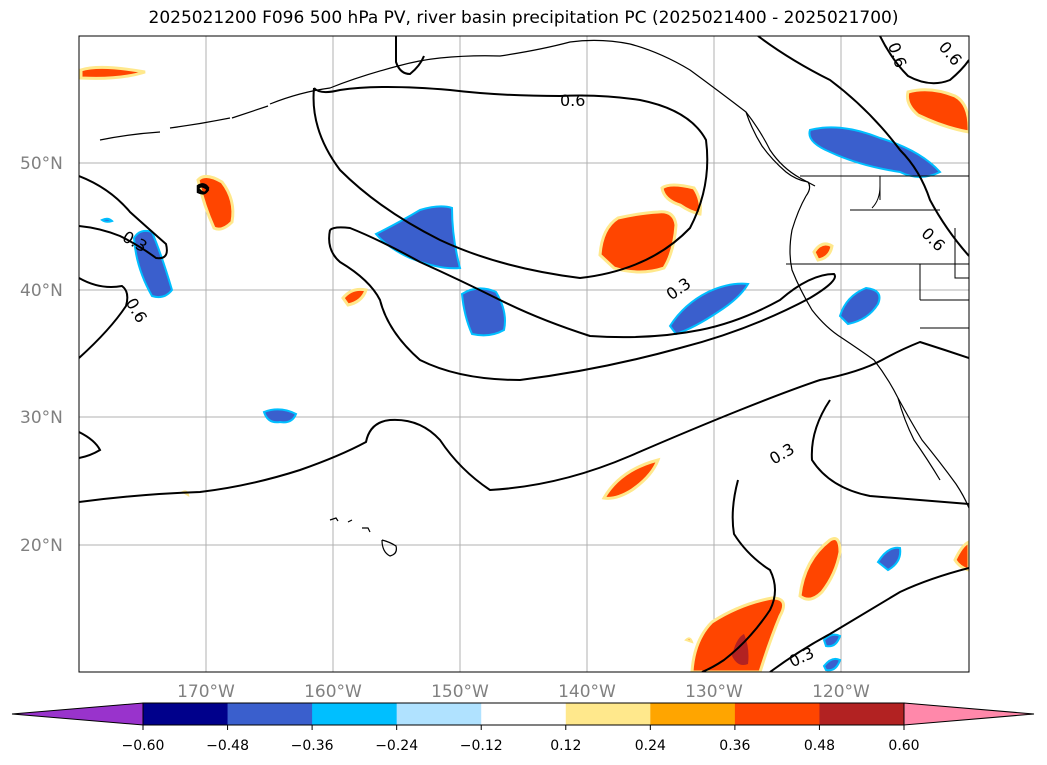 Image resolution: width=1047 pixels, height=765 pixels. I want to click on colorbar-frame, so click(523, 714).